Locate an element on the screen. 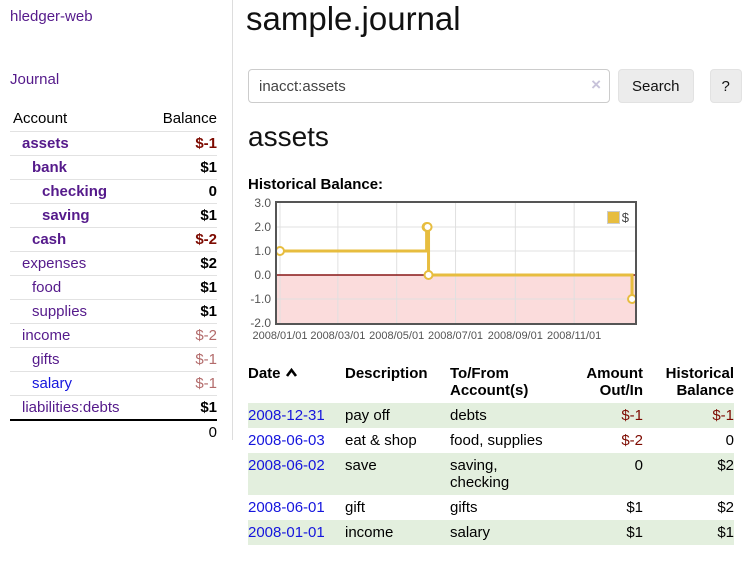 Image resolution: width=742 pixels, height=582 pixels. account-name-cell: checking is located at coordinates (79, 191).